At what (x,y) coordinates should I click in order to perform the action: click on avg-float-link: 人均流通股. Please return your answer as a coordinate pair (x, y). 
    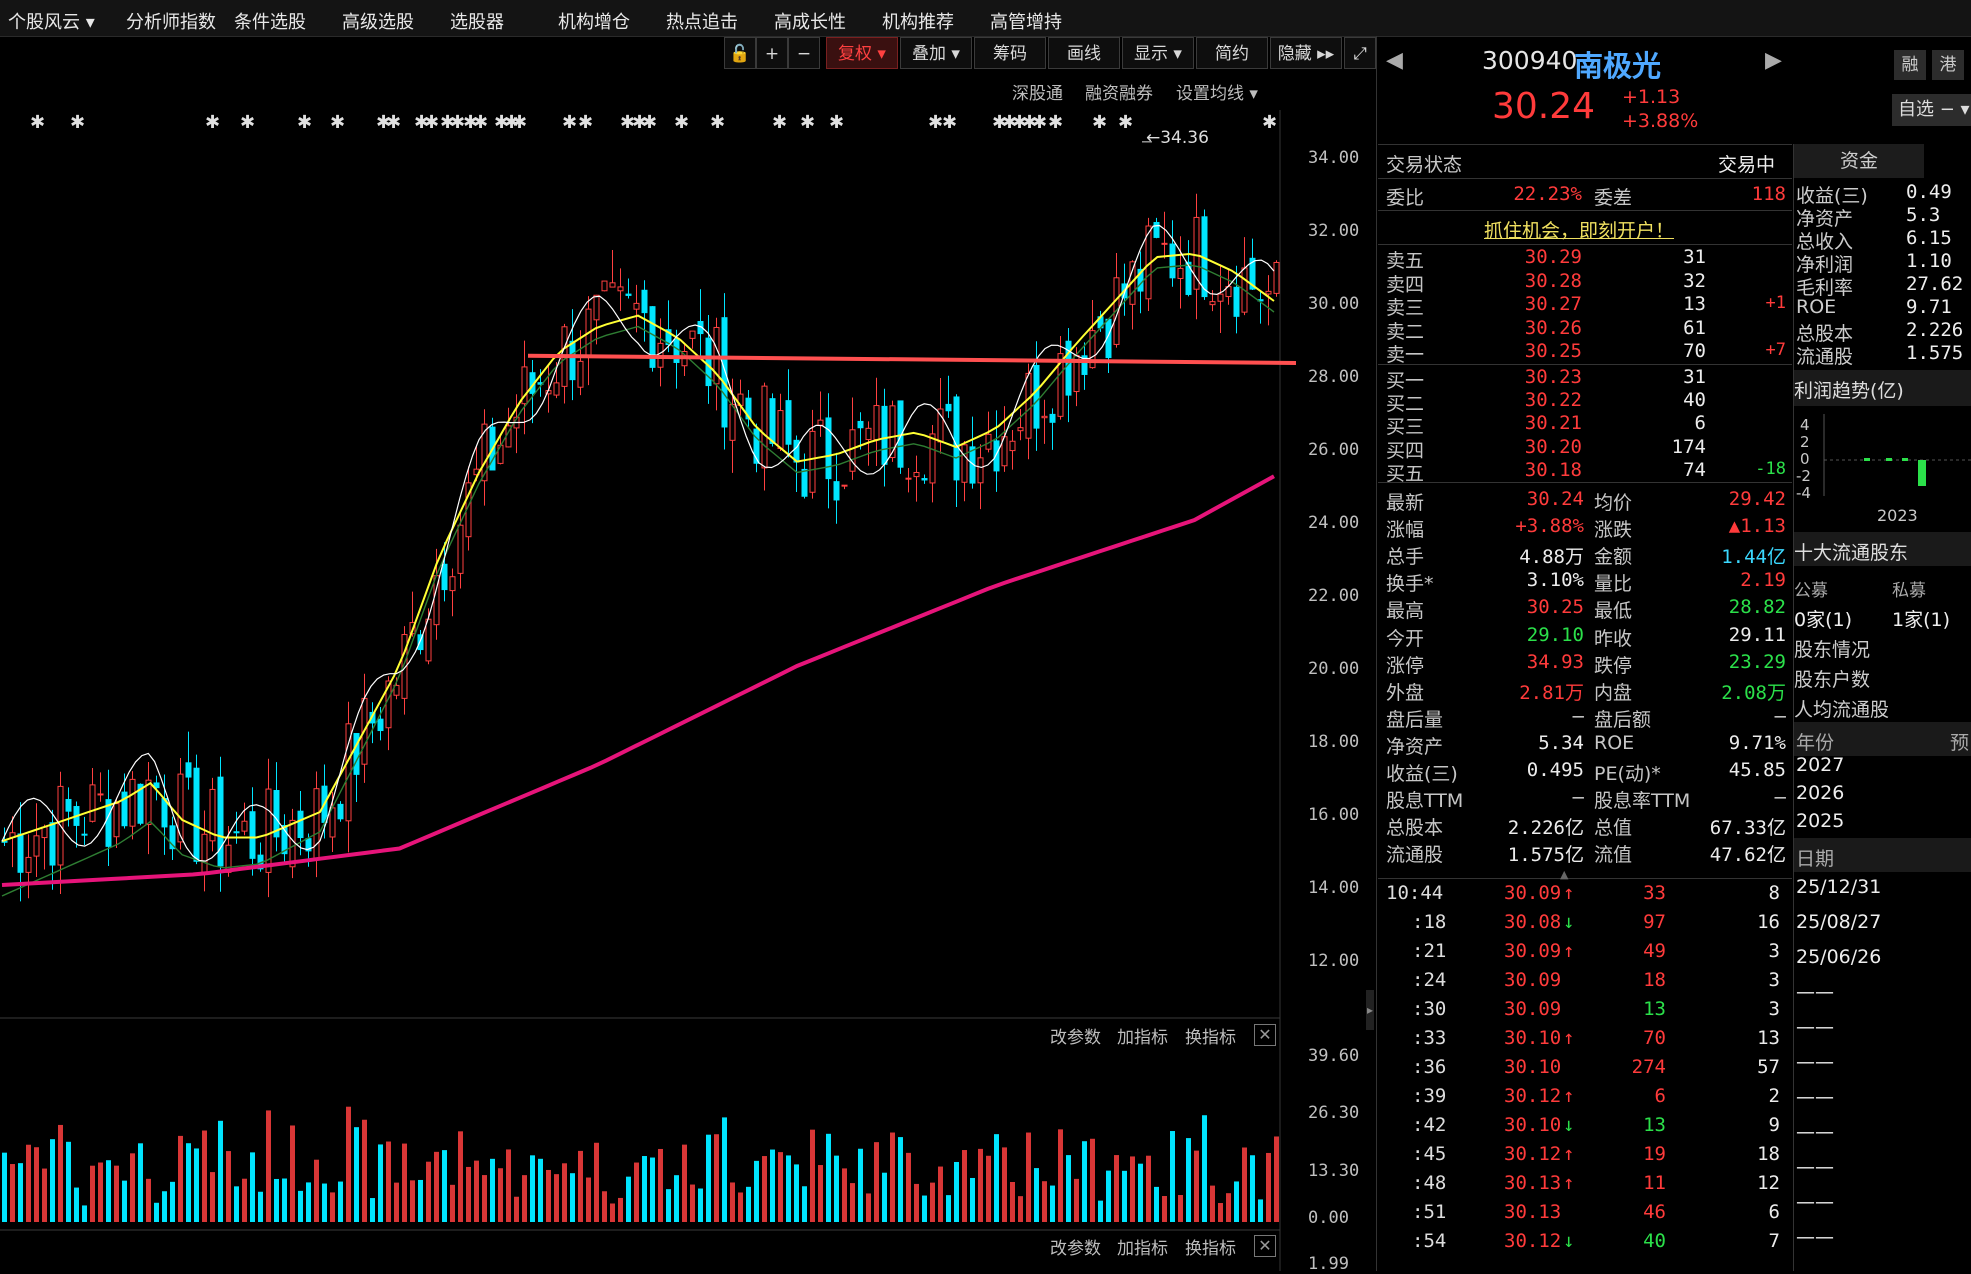
    Looking at the image, I should click on (1842, 710).